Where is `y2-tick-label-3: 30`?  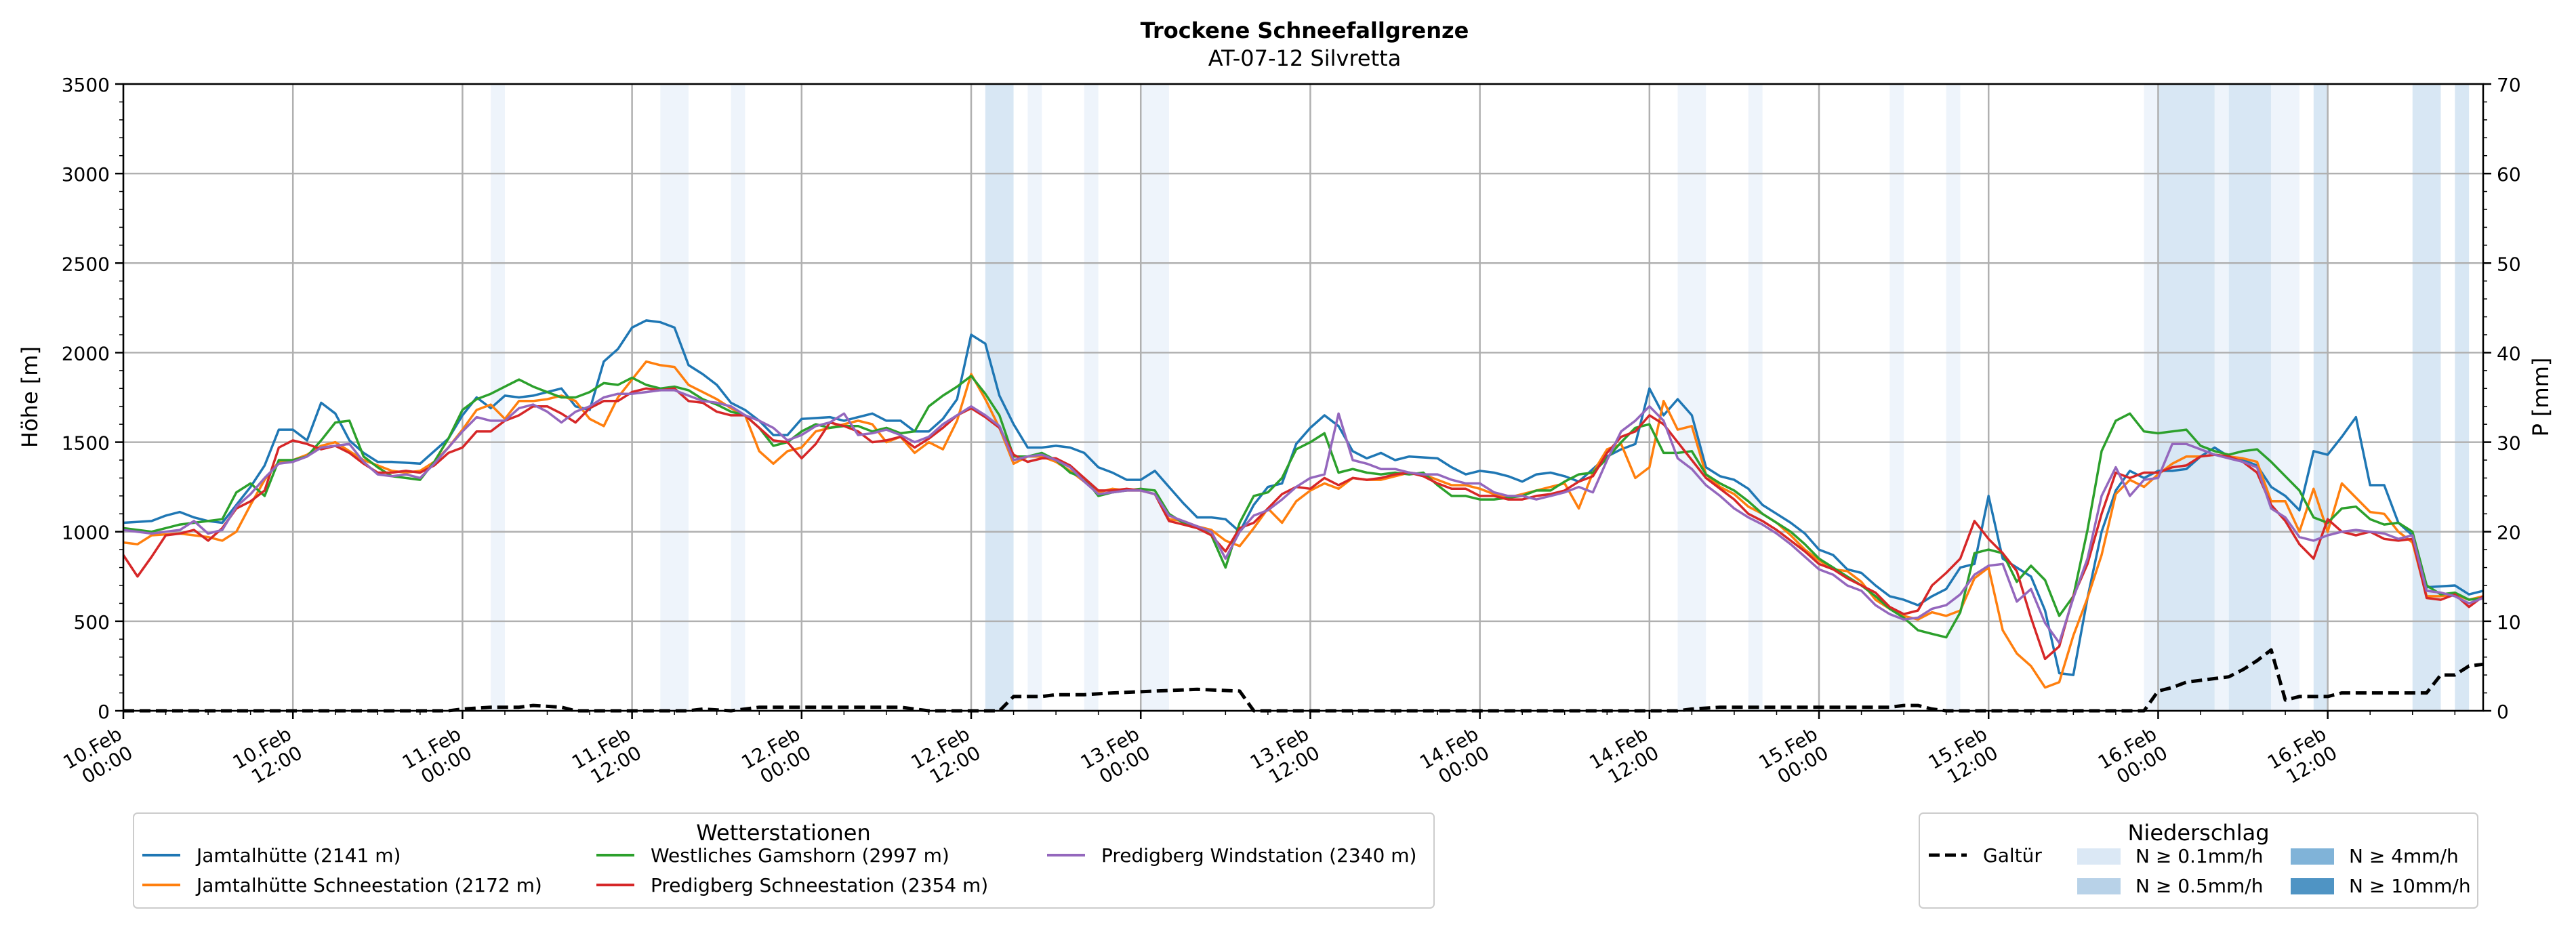
y2-tick-label-3: 30 is located at coordinates (2509, 443).